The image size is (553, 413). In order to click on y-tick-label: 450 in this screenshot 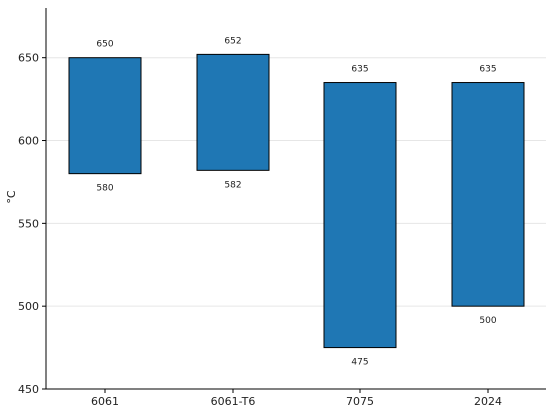, I will do `click(28, 389)`.